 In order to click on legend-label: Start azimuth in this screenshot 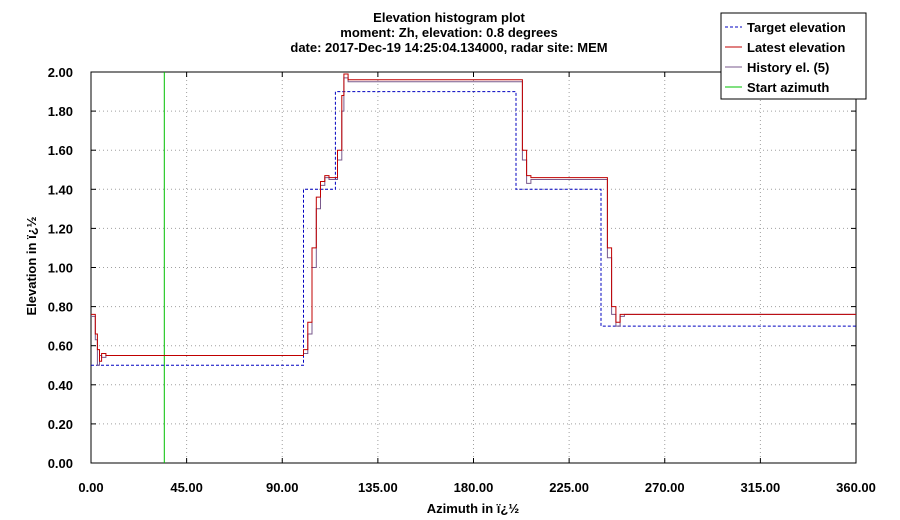, I will do `click(788, 87)`.